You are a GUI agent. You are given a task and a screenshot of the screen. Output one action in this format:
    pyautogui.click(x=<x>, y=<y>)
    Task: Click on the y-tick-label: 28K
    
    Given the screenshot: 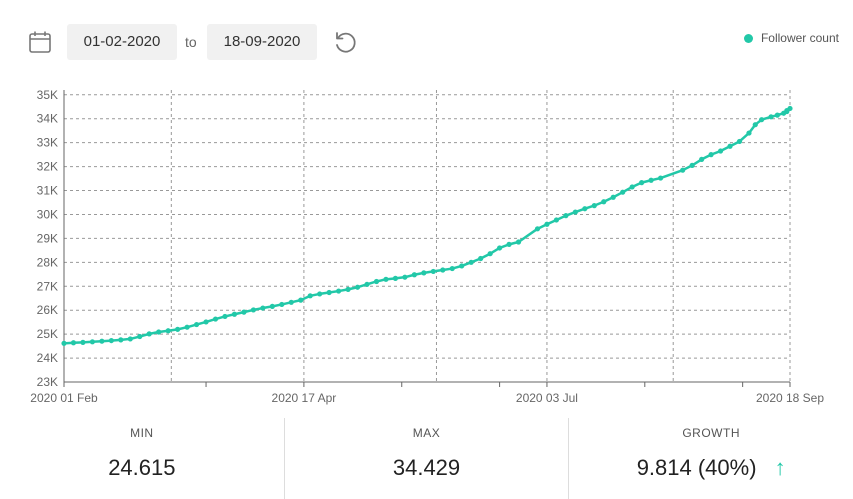 What is the action you would take?
    pyautogui.click(x=47, y=262)
    